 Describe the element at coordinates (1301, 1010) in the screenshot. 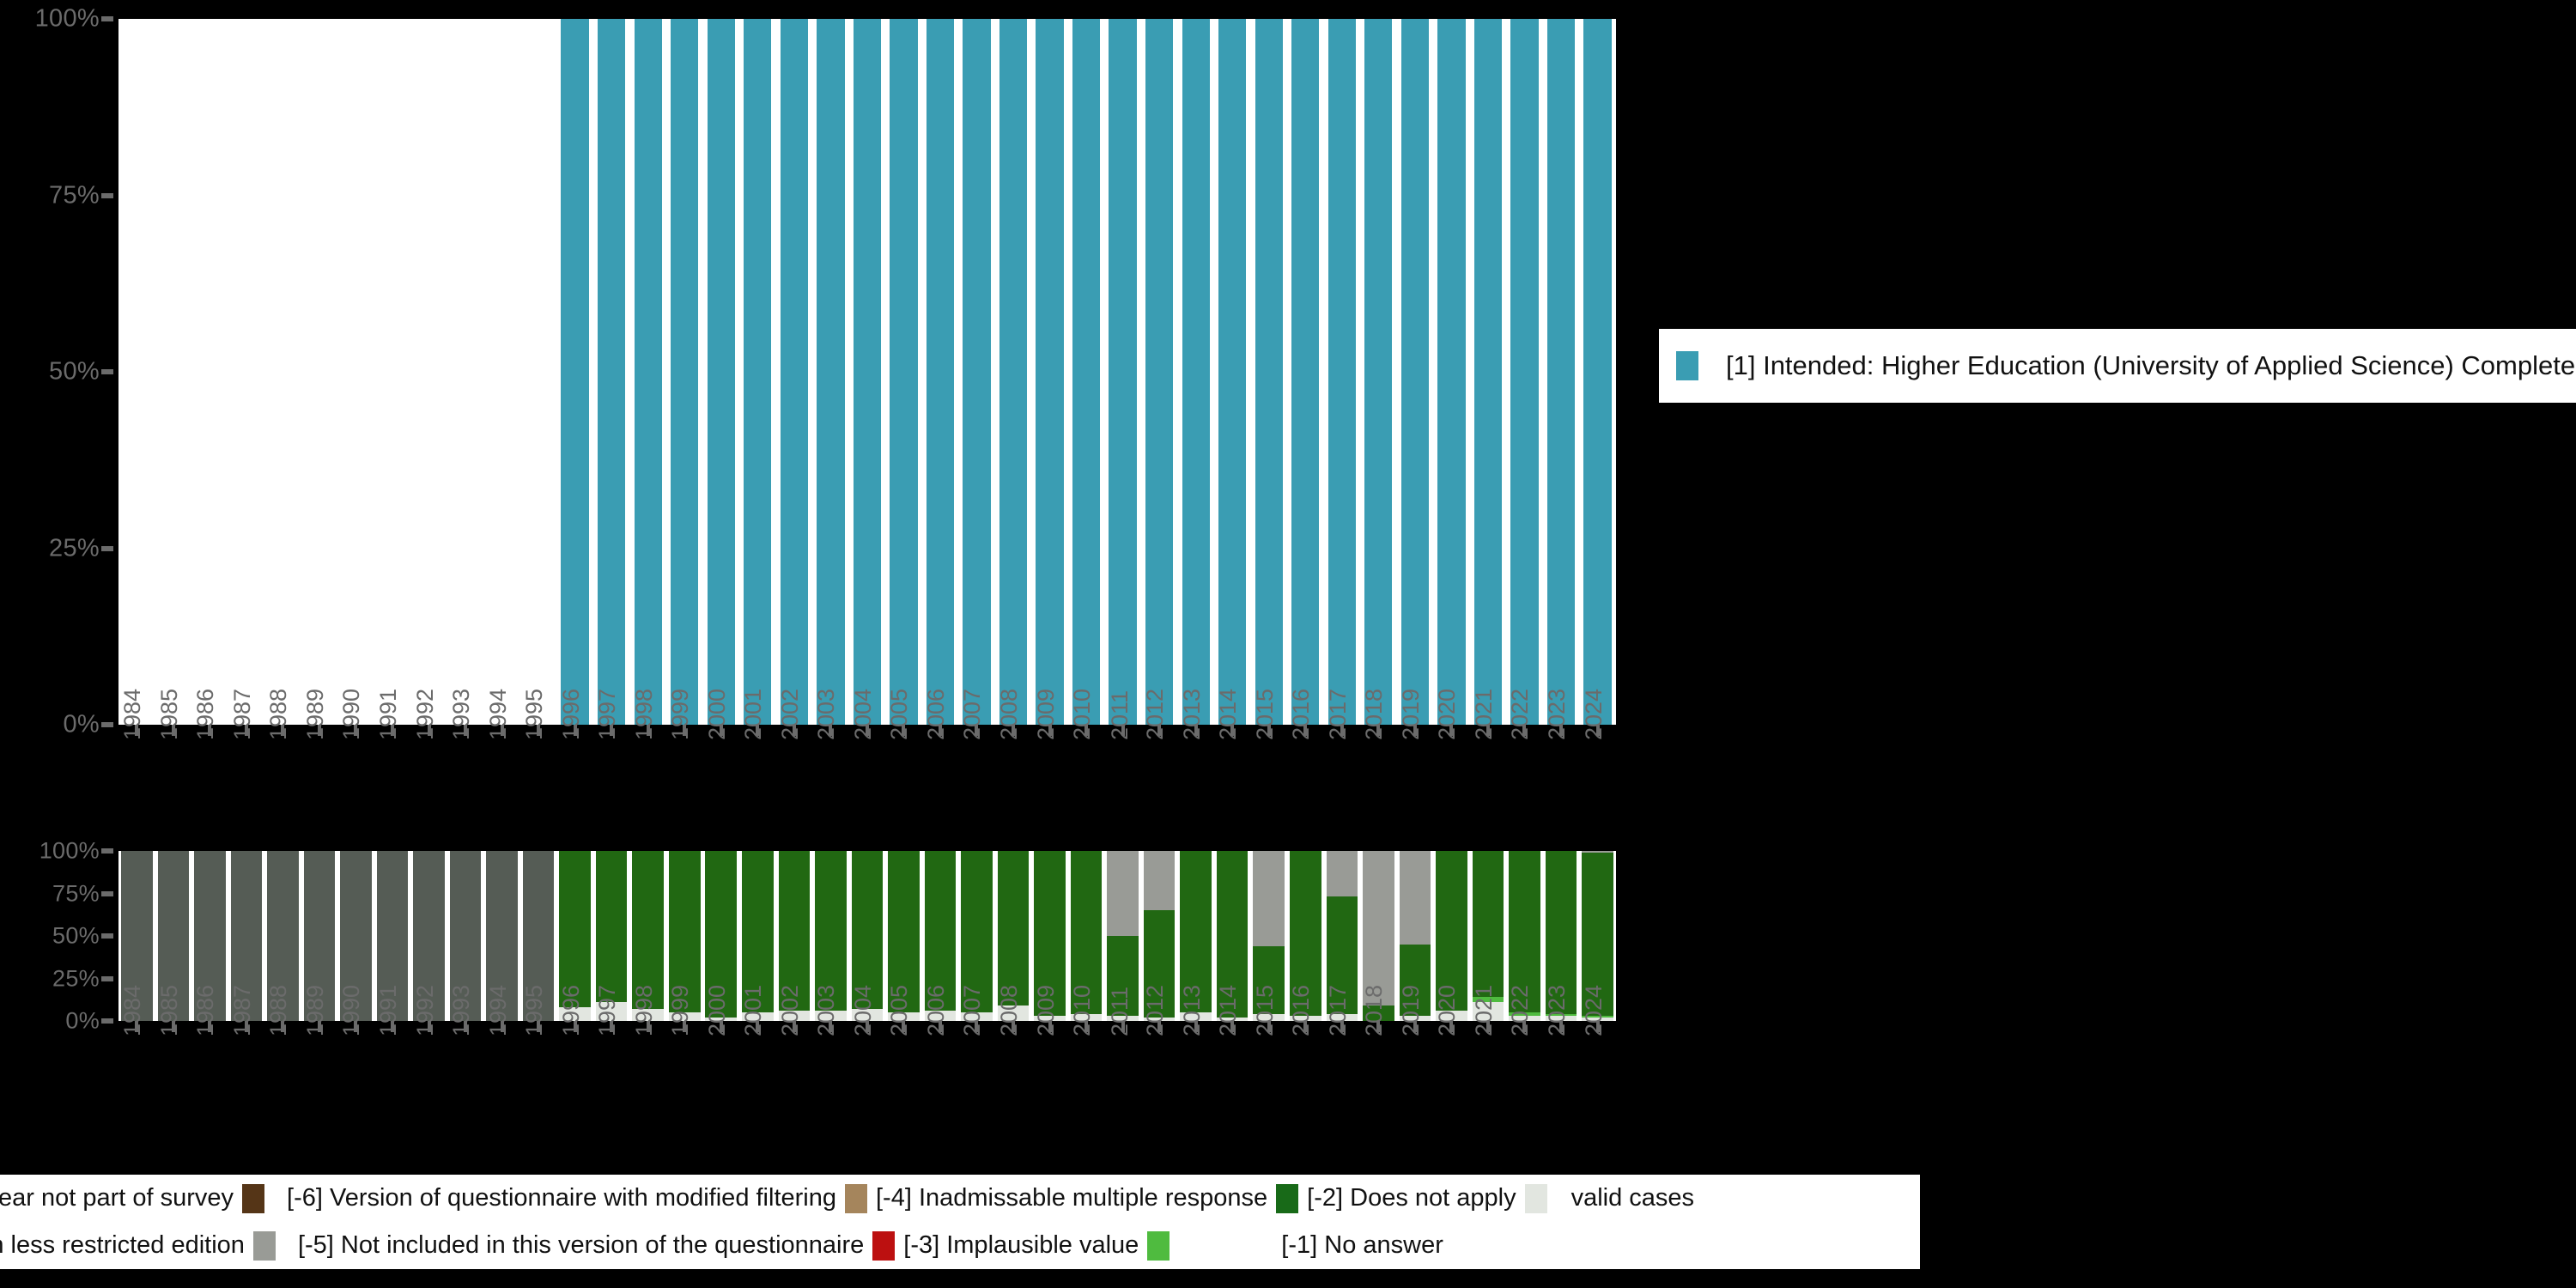

I see `x-tick-label-text: 2016` at that location.